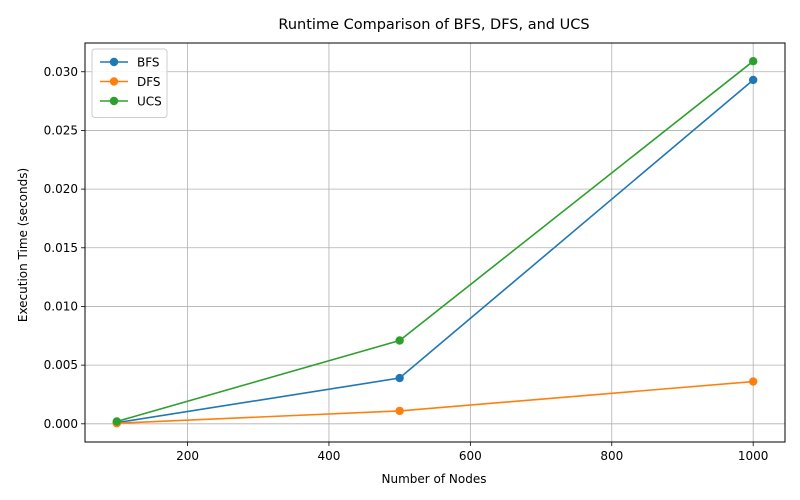 This screenshot has width=800, height=500. Describe the element at coordinates (753, 456) in the screenshot. I see `x-tick-label: 1000` at that location.